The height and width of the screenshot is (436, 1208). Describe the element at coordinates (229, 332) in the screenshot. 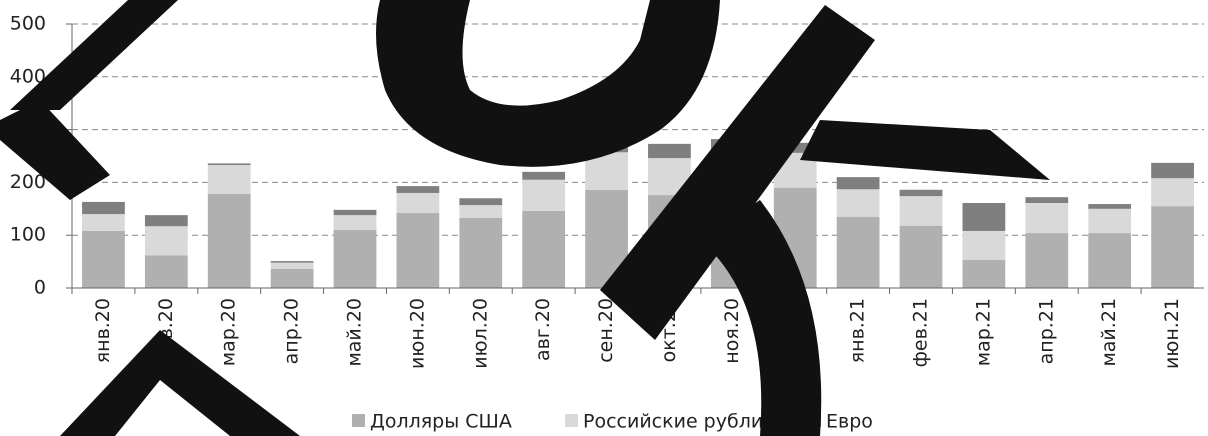

I see `x-tick-label: мар.20` at that location.